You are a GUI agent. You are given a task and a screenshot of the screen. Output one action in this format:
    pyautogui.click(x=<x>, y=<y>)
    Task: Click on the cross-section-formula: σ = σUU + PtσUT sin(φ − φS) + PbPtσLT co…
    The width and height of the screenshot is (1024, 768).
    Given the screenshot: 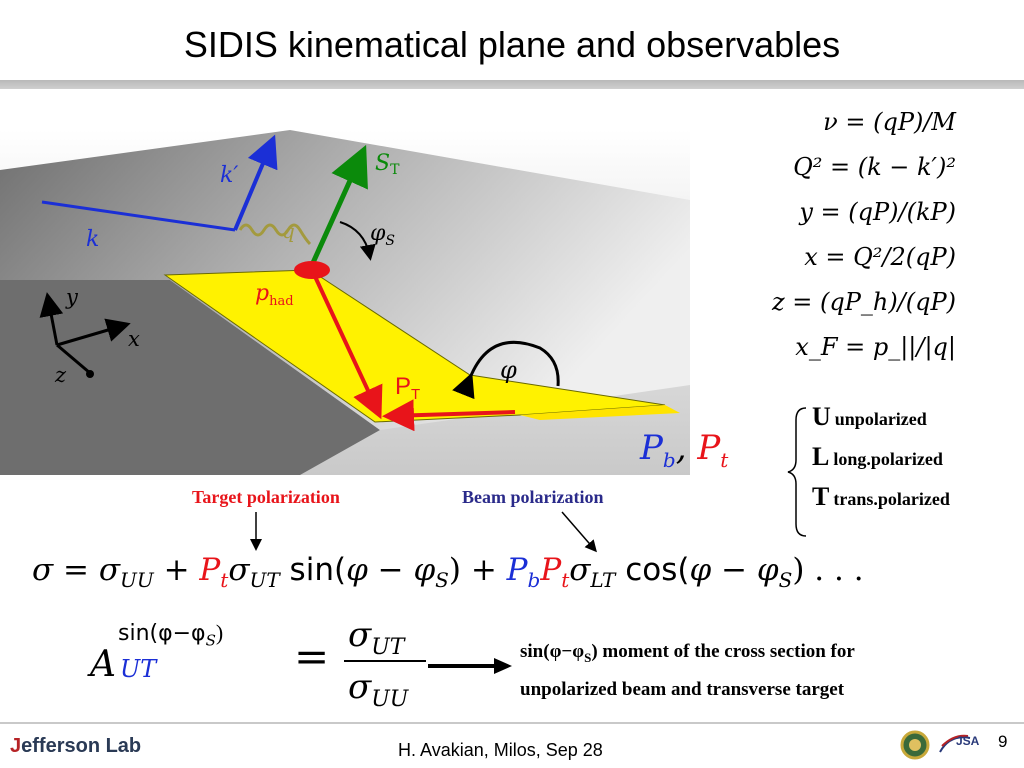 What is the action you would take?
    pyautogui.click(x=448, y=572)
    